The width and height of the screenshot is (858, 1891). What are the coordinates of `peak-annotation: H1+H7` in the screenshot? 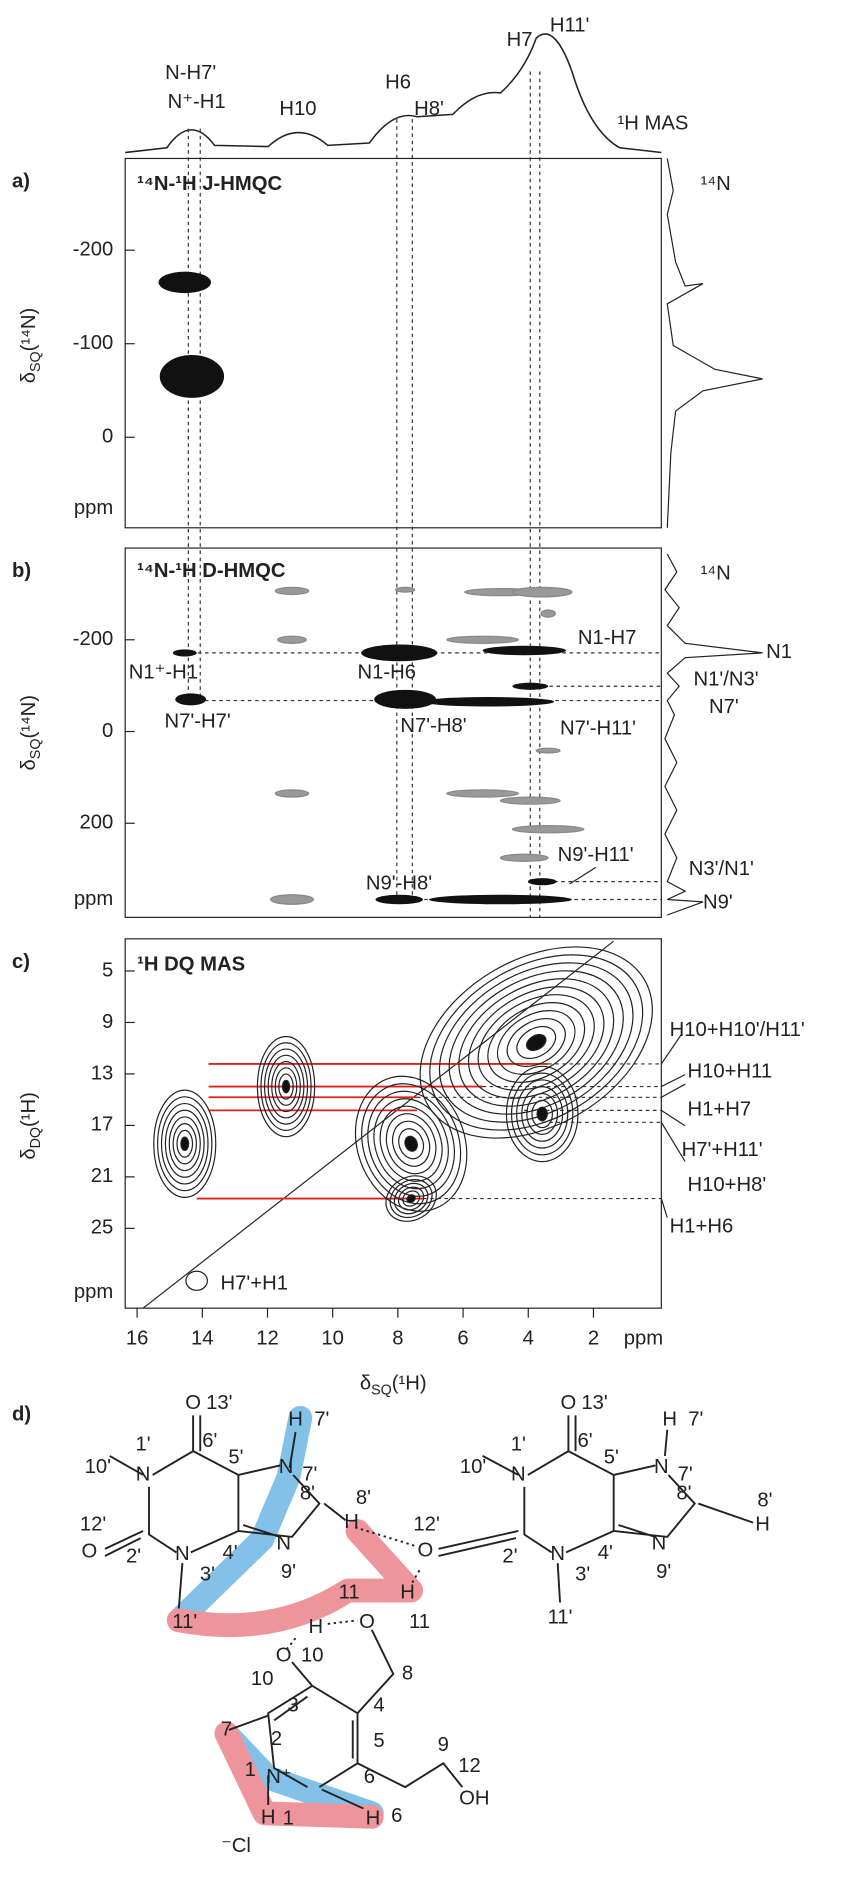 It's located at (720, 1110).